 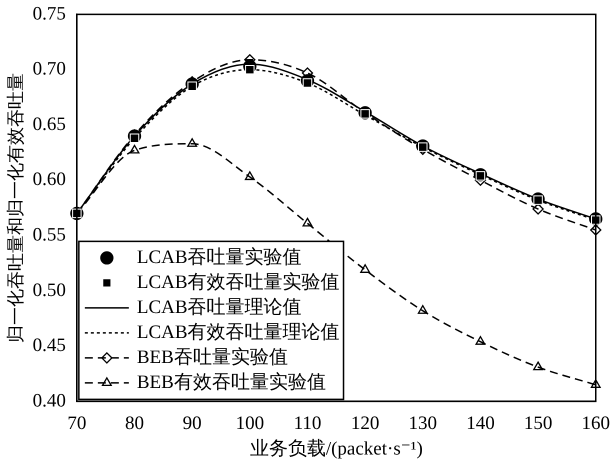 What do you see at coordinates (538, 423) in the screenshot?
I see `x-tick-label: 150` at bounding box center [538, 423].